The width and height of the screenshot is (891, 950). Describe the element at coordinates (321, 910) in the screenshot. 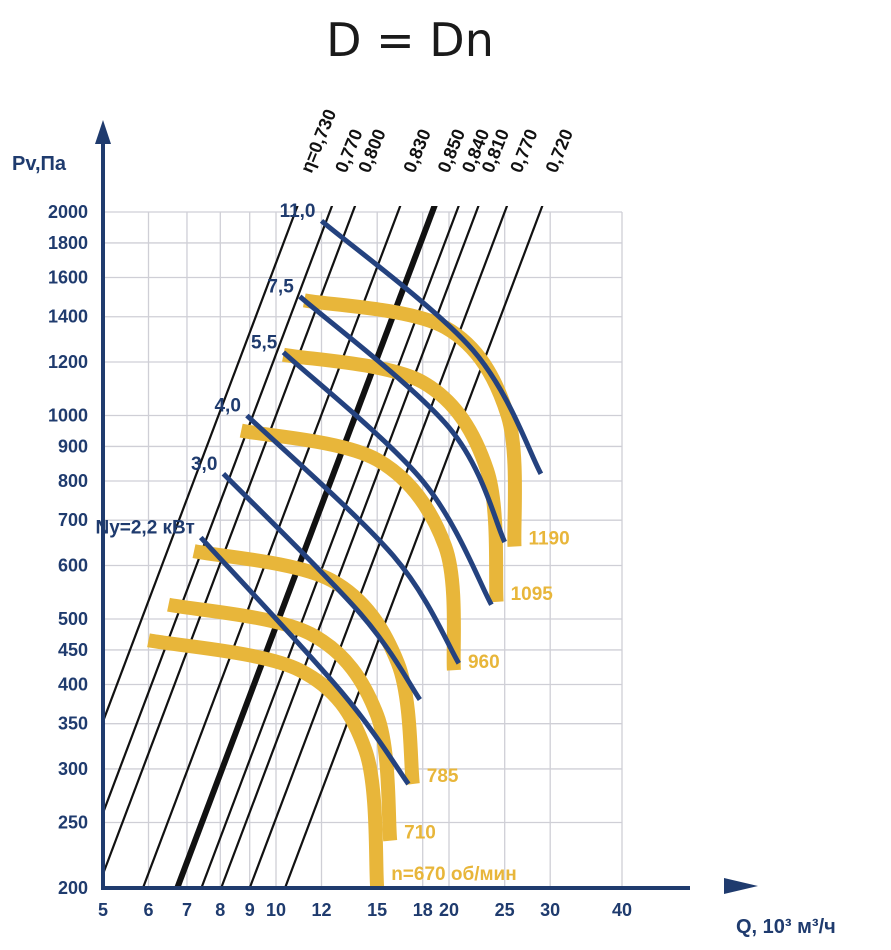

I see `x-tick-label-6: 12` at that location.